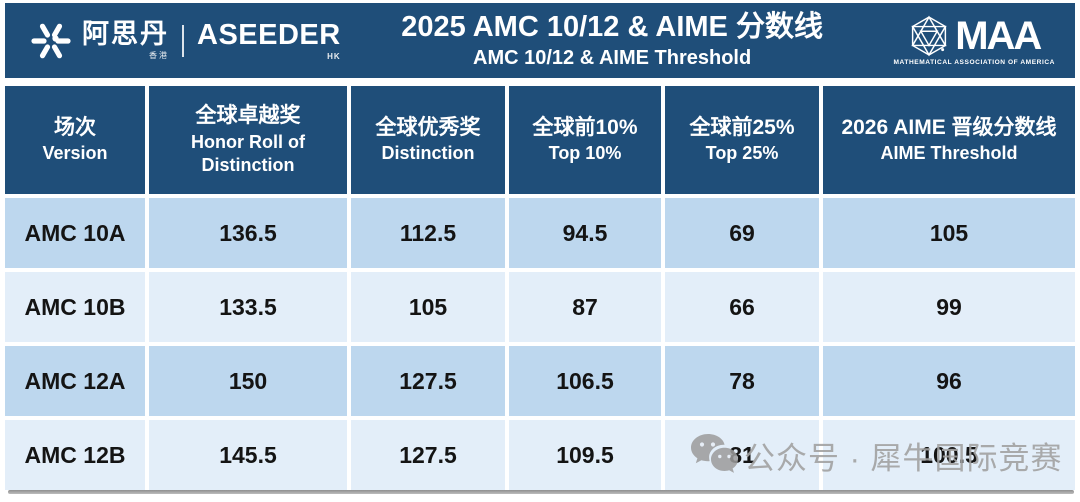 The width and height of the screenshot is (1080, 502). Describe the element at coordinates (585, 128) in the screenshot. I see `col-header-top10-cn: 全球前10%` at that location.